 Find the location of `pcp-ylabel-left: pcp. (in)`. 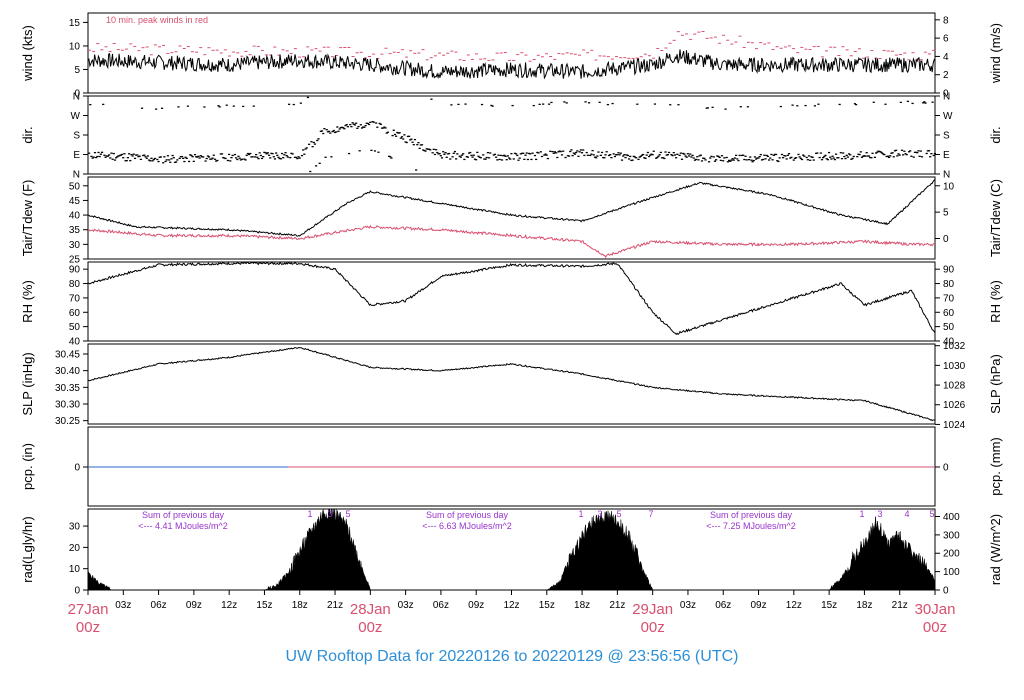

pcp-ylabel-left: pcp. (in) is located at coordinates (27, 466).